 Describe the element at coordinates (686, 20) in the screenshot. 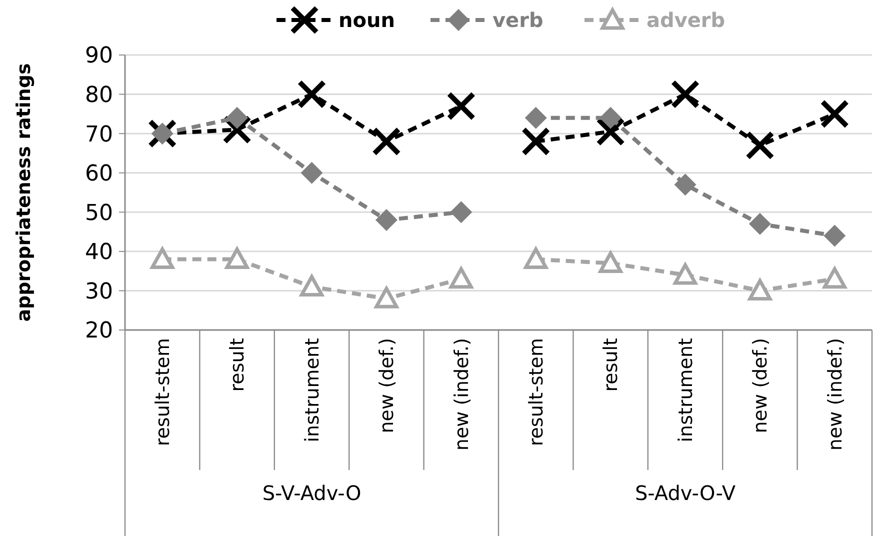

I see `legend-label: adverb` at that location.